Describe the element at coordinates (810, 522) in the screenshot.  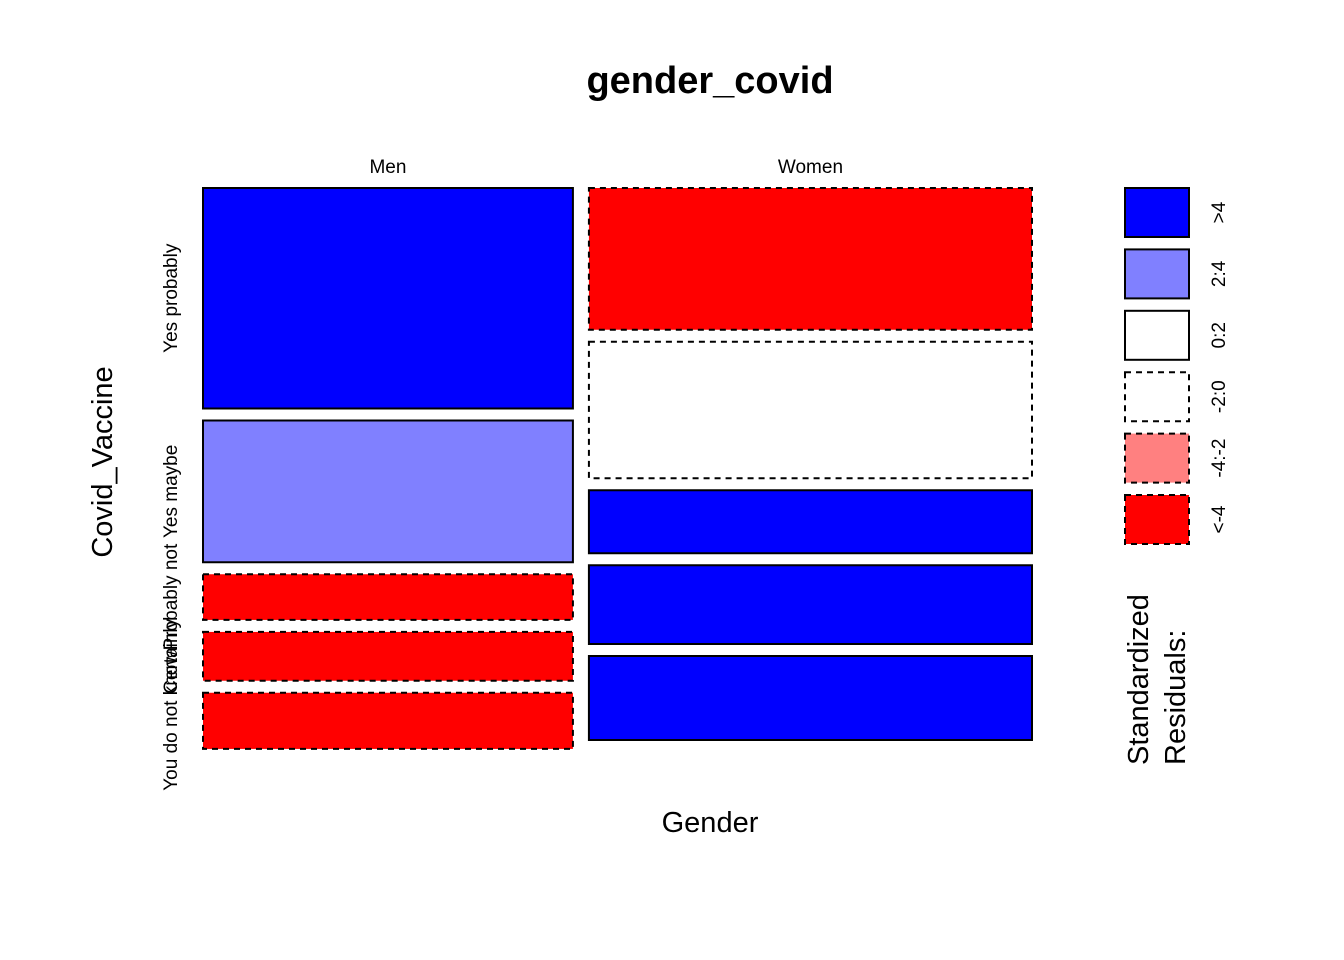
I see `cell-women-probably-not` at that location.